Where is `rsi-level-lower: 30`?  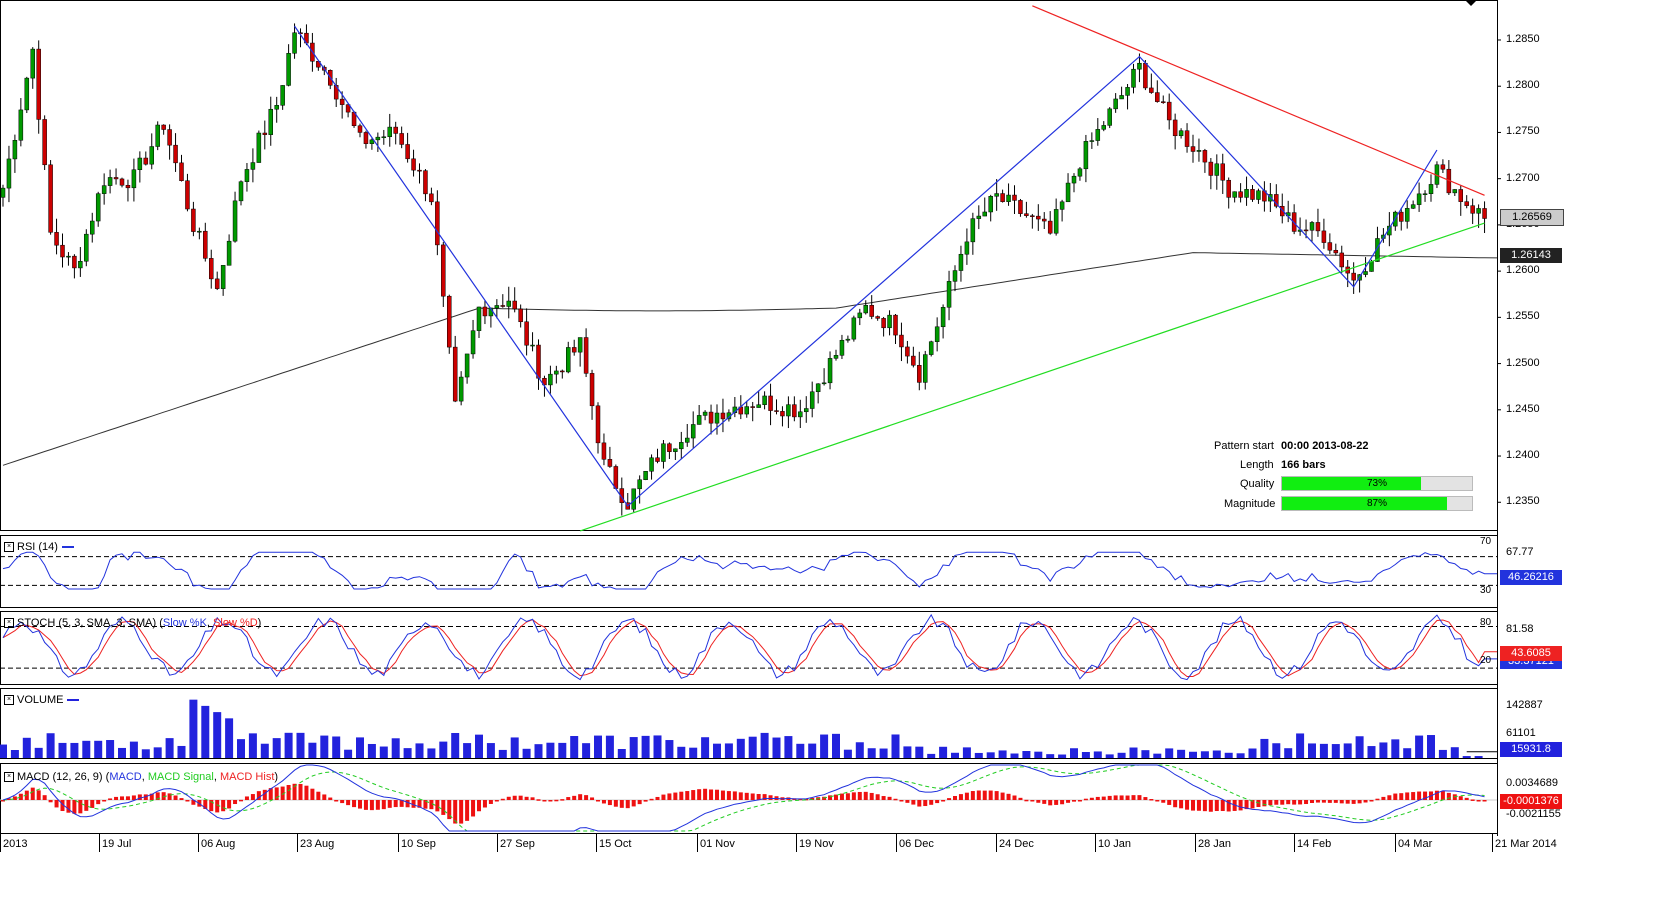 rsi-level-lower: 30 is located at coordinates (1486, 590).